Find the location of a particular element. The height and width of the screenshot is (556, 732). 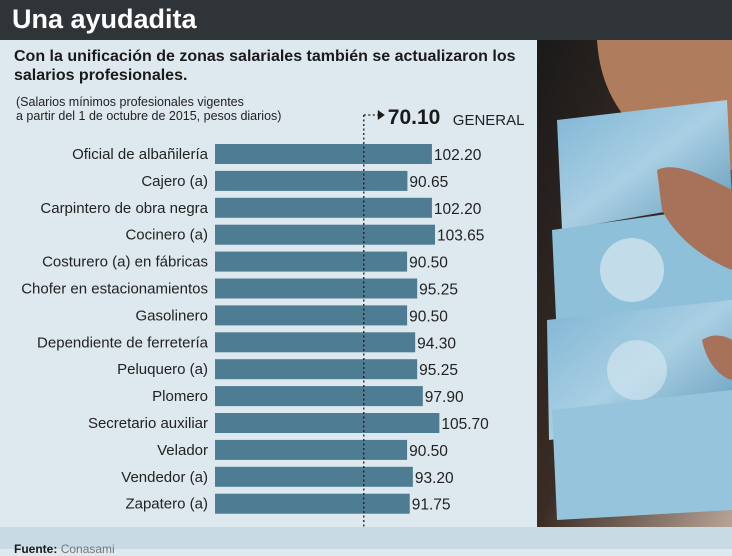

units-note-line-1: (Salarios mínimos profesionales vigentes is located at coordinates (130, 102).